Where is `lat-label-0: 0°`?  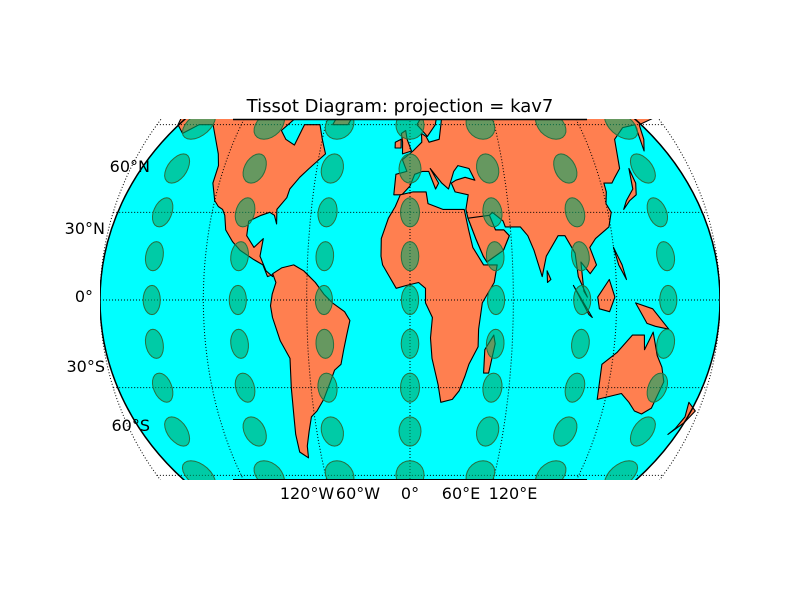
lat-label-0: 0° is located at coordinates (83, 296).